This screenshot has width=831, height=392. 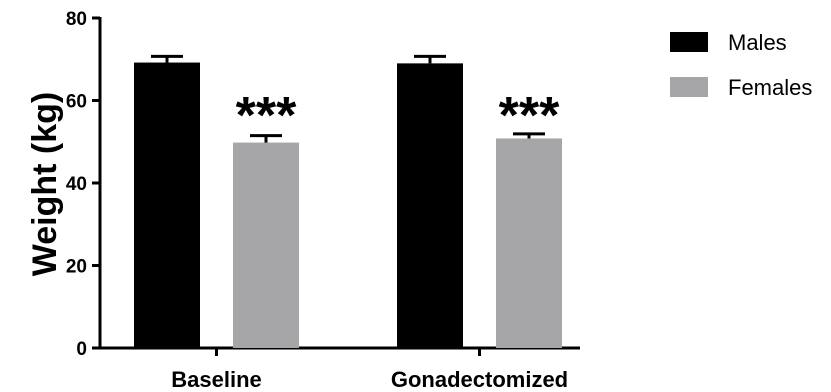 I want to click on legend-swatch-females, so click(x=689, y=87).